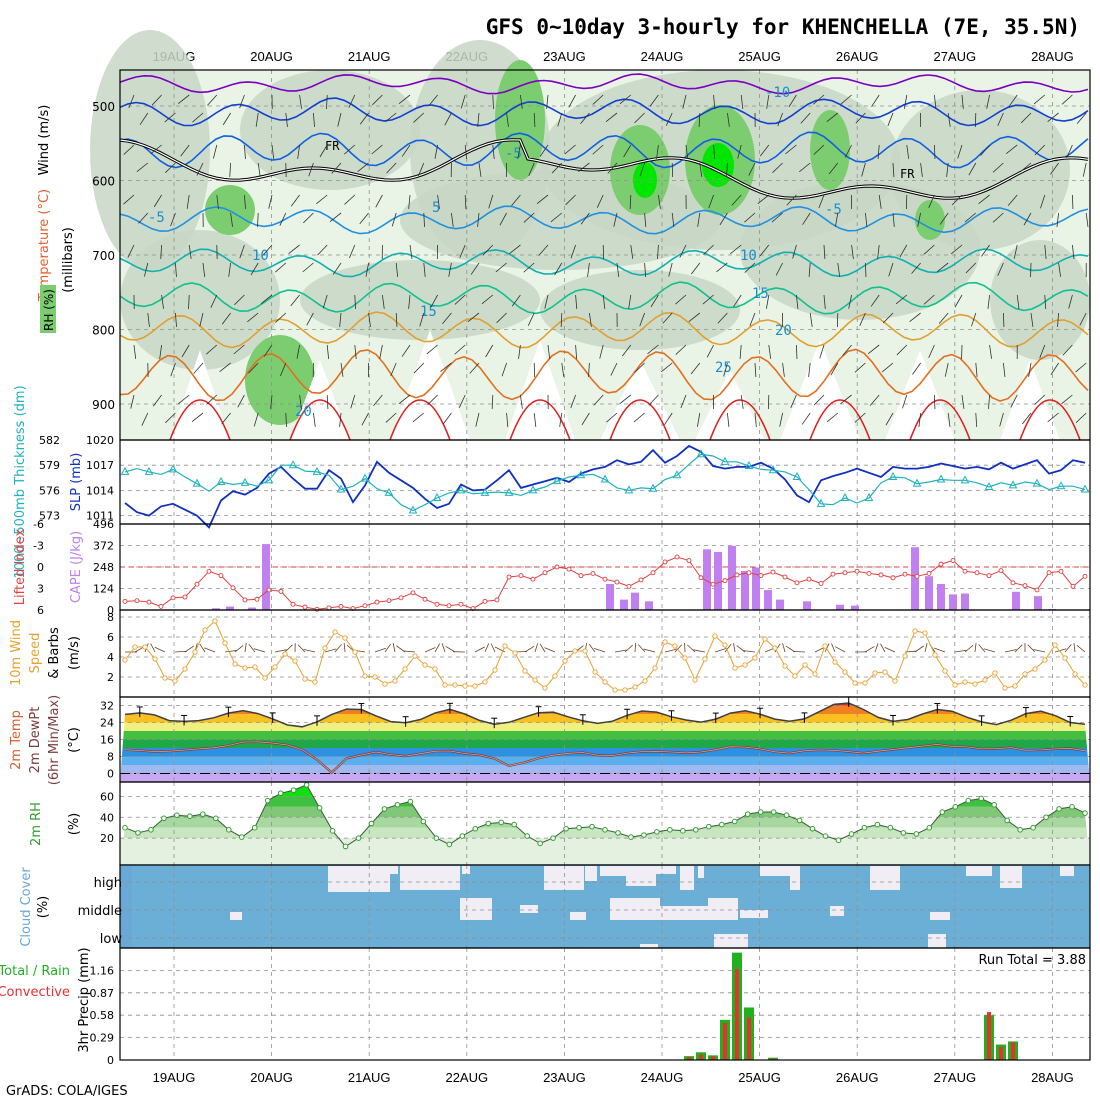  What do you see at coordinates (54, 653) in the screenshot?
I see `wind-axis-label: & Barbs` at bounding box center [54, 653].